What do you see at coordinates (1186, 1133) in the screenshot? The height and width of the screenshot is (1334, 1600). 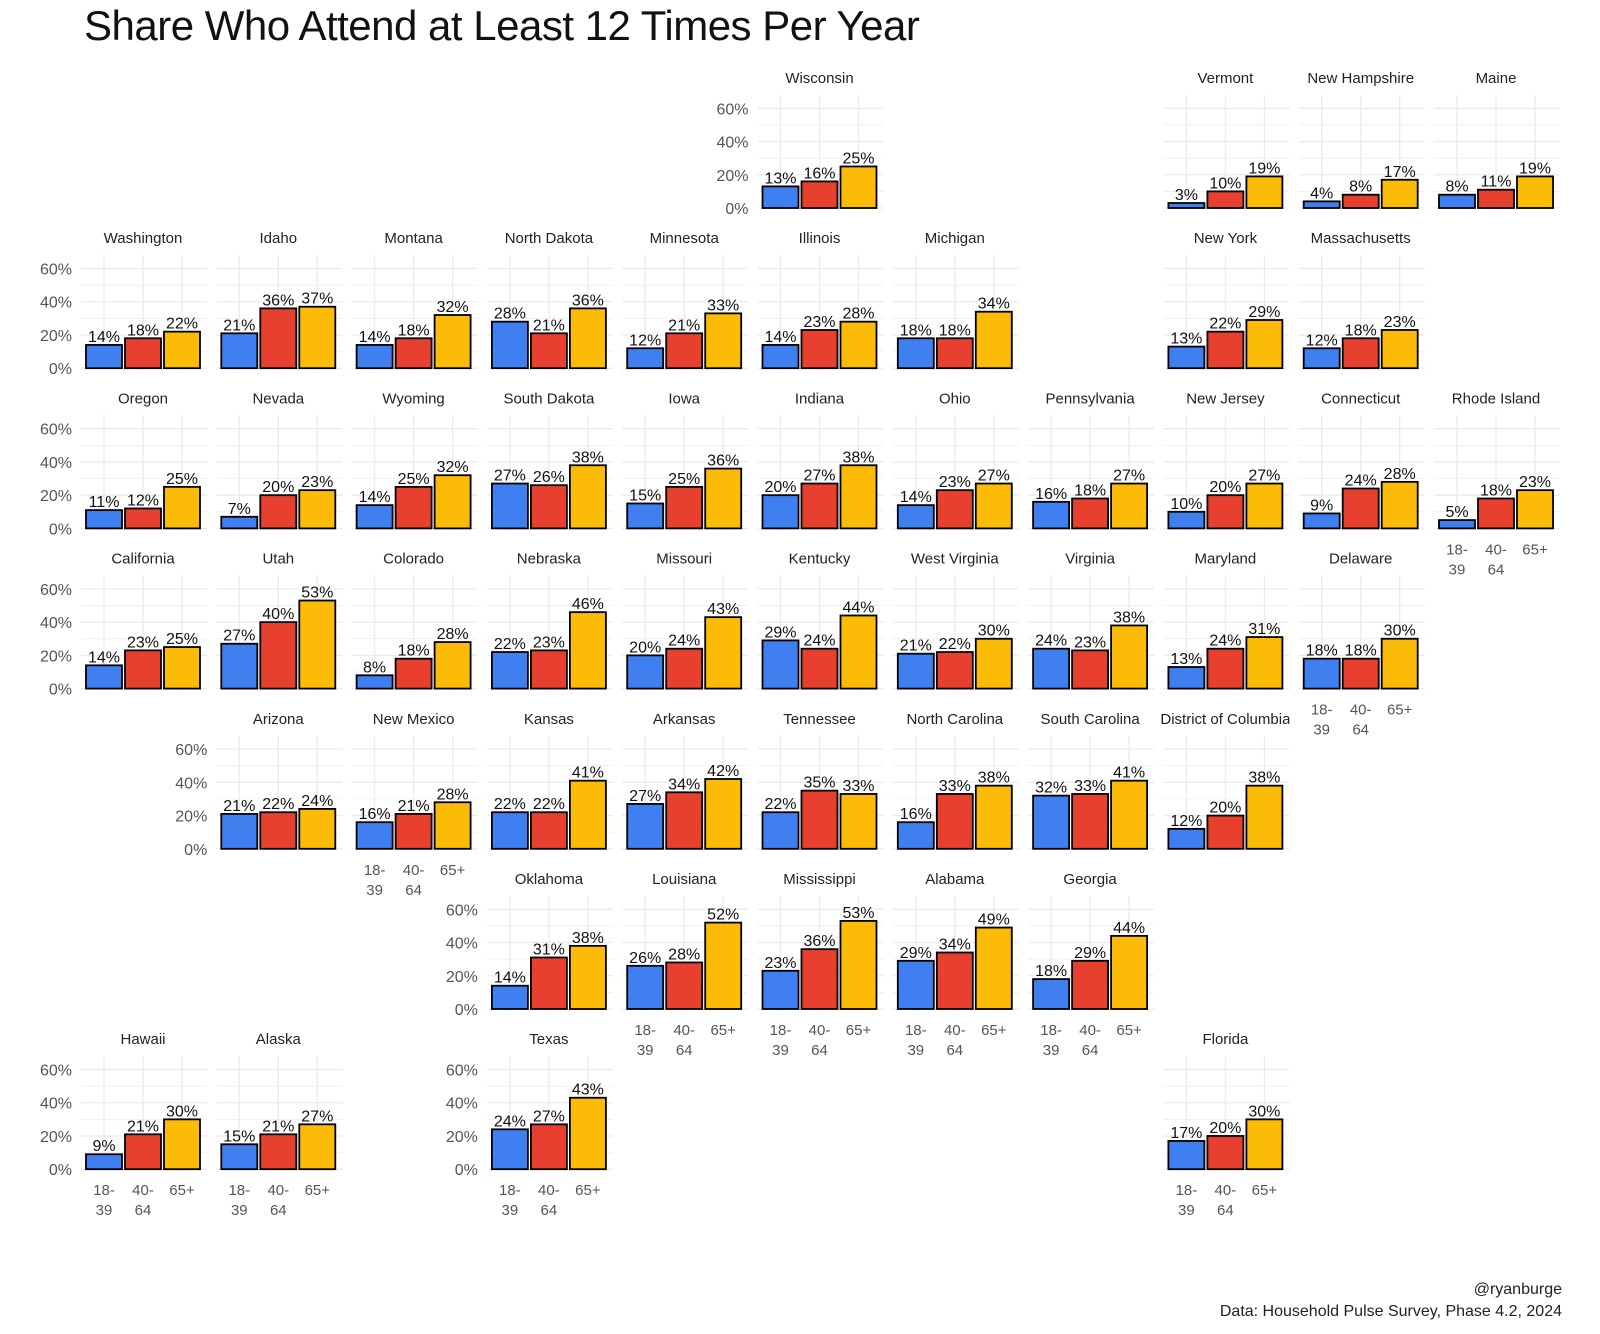 I see `value-label: 17%` at bounding box center [1186, 1133].